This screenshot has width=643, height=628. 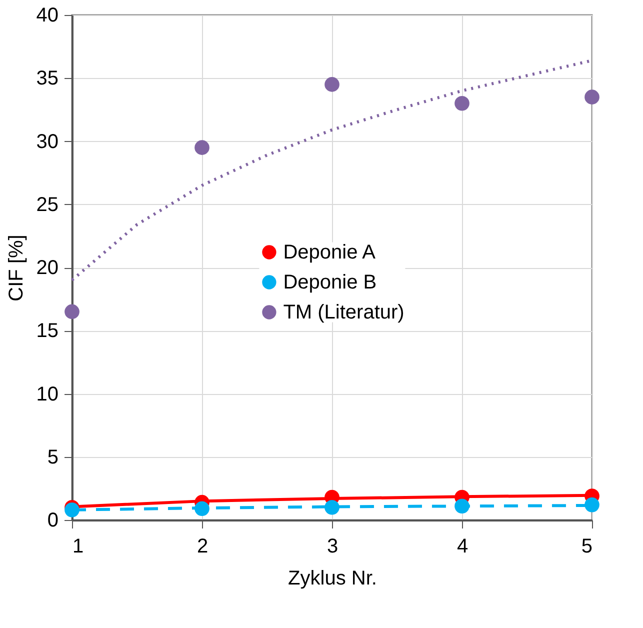 I want to click on y-tick-label: 40, so click(x=47, y=15).